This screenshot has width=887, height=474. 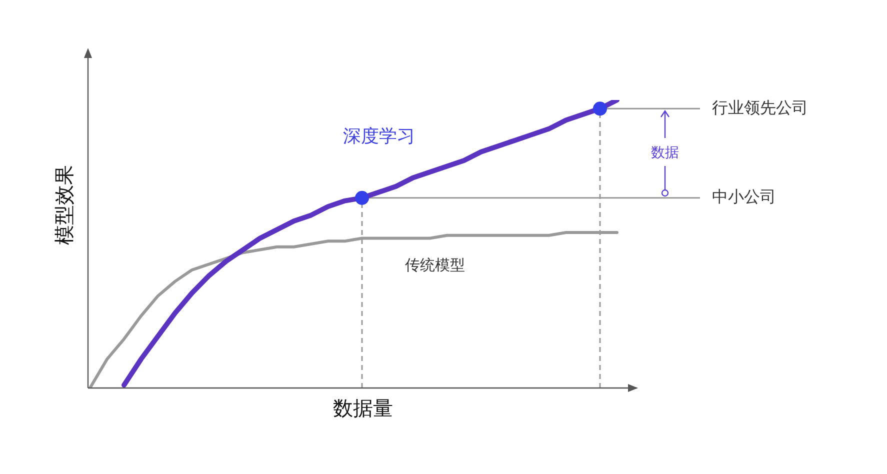 I want to click on series-label: 深度学习, so click(x=379, y=136).